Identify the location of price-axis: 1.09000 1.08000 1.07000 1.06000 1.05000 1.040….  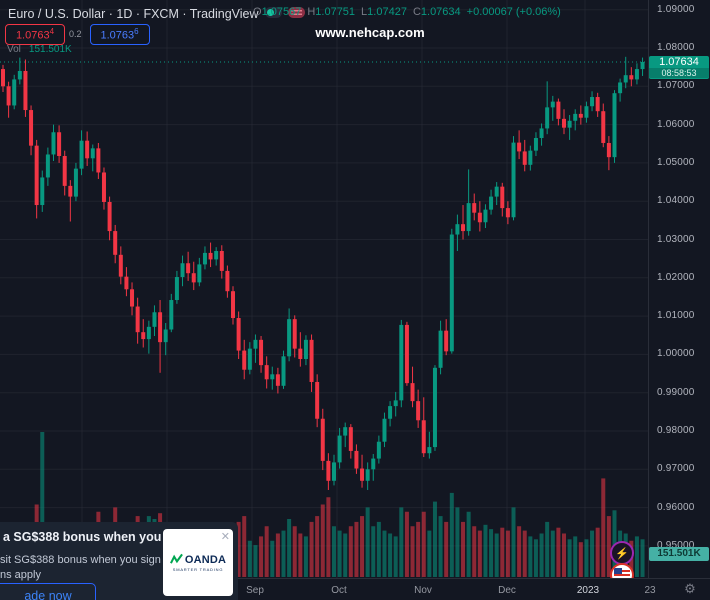
(679, 289).